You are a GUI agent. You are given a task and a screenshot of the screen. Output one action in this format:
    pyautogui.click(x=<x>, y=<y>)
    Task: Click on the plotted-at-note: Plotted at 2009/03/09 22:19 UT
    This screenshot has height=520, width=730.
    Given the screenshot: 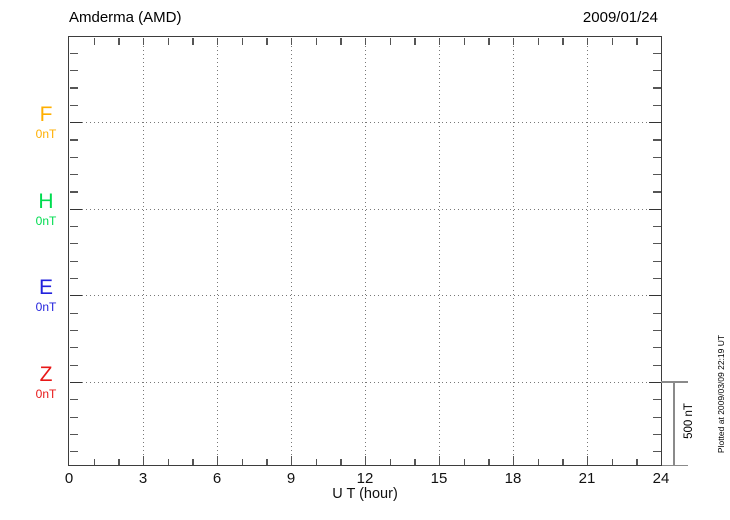 What is the action you would take?
    pyautogui.click(x=721, y=394)
    